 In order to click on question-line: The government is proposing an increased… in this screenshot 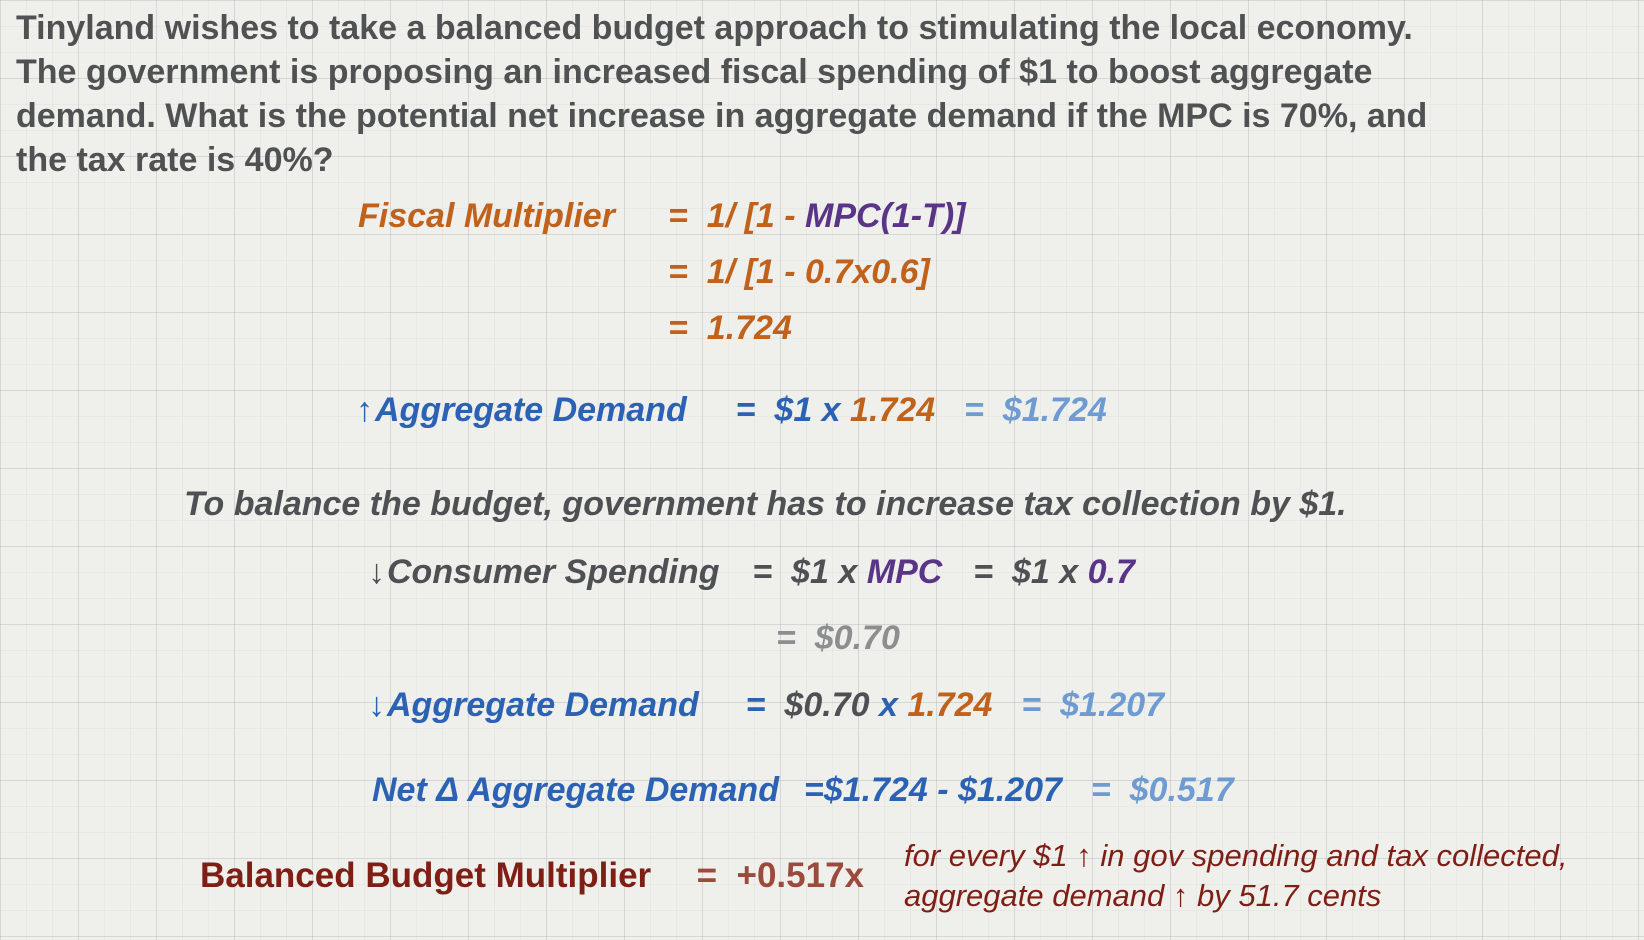, I will do `click(694, 72)`.